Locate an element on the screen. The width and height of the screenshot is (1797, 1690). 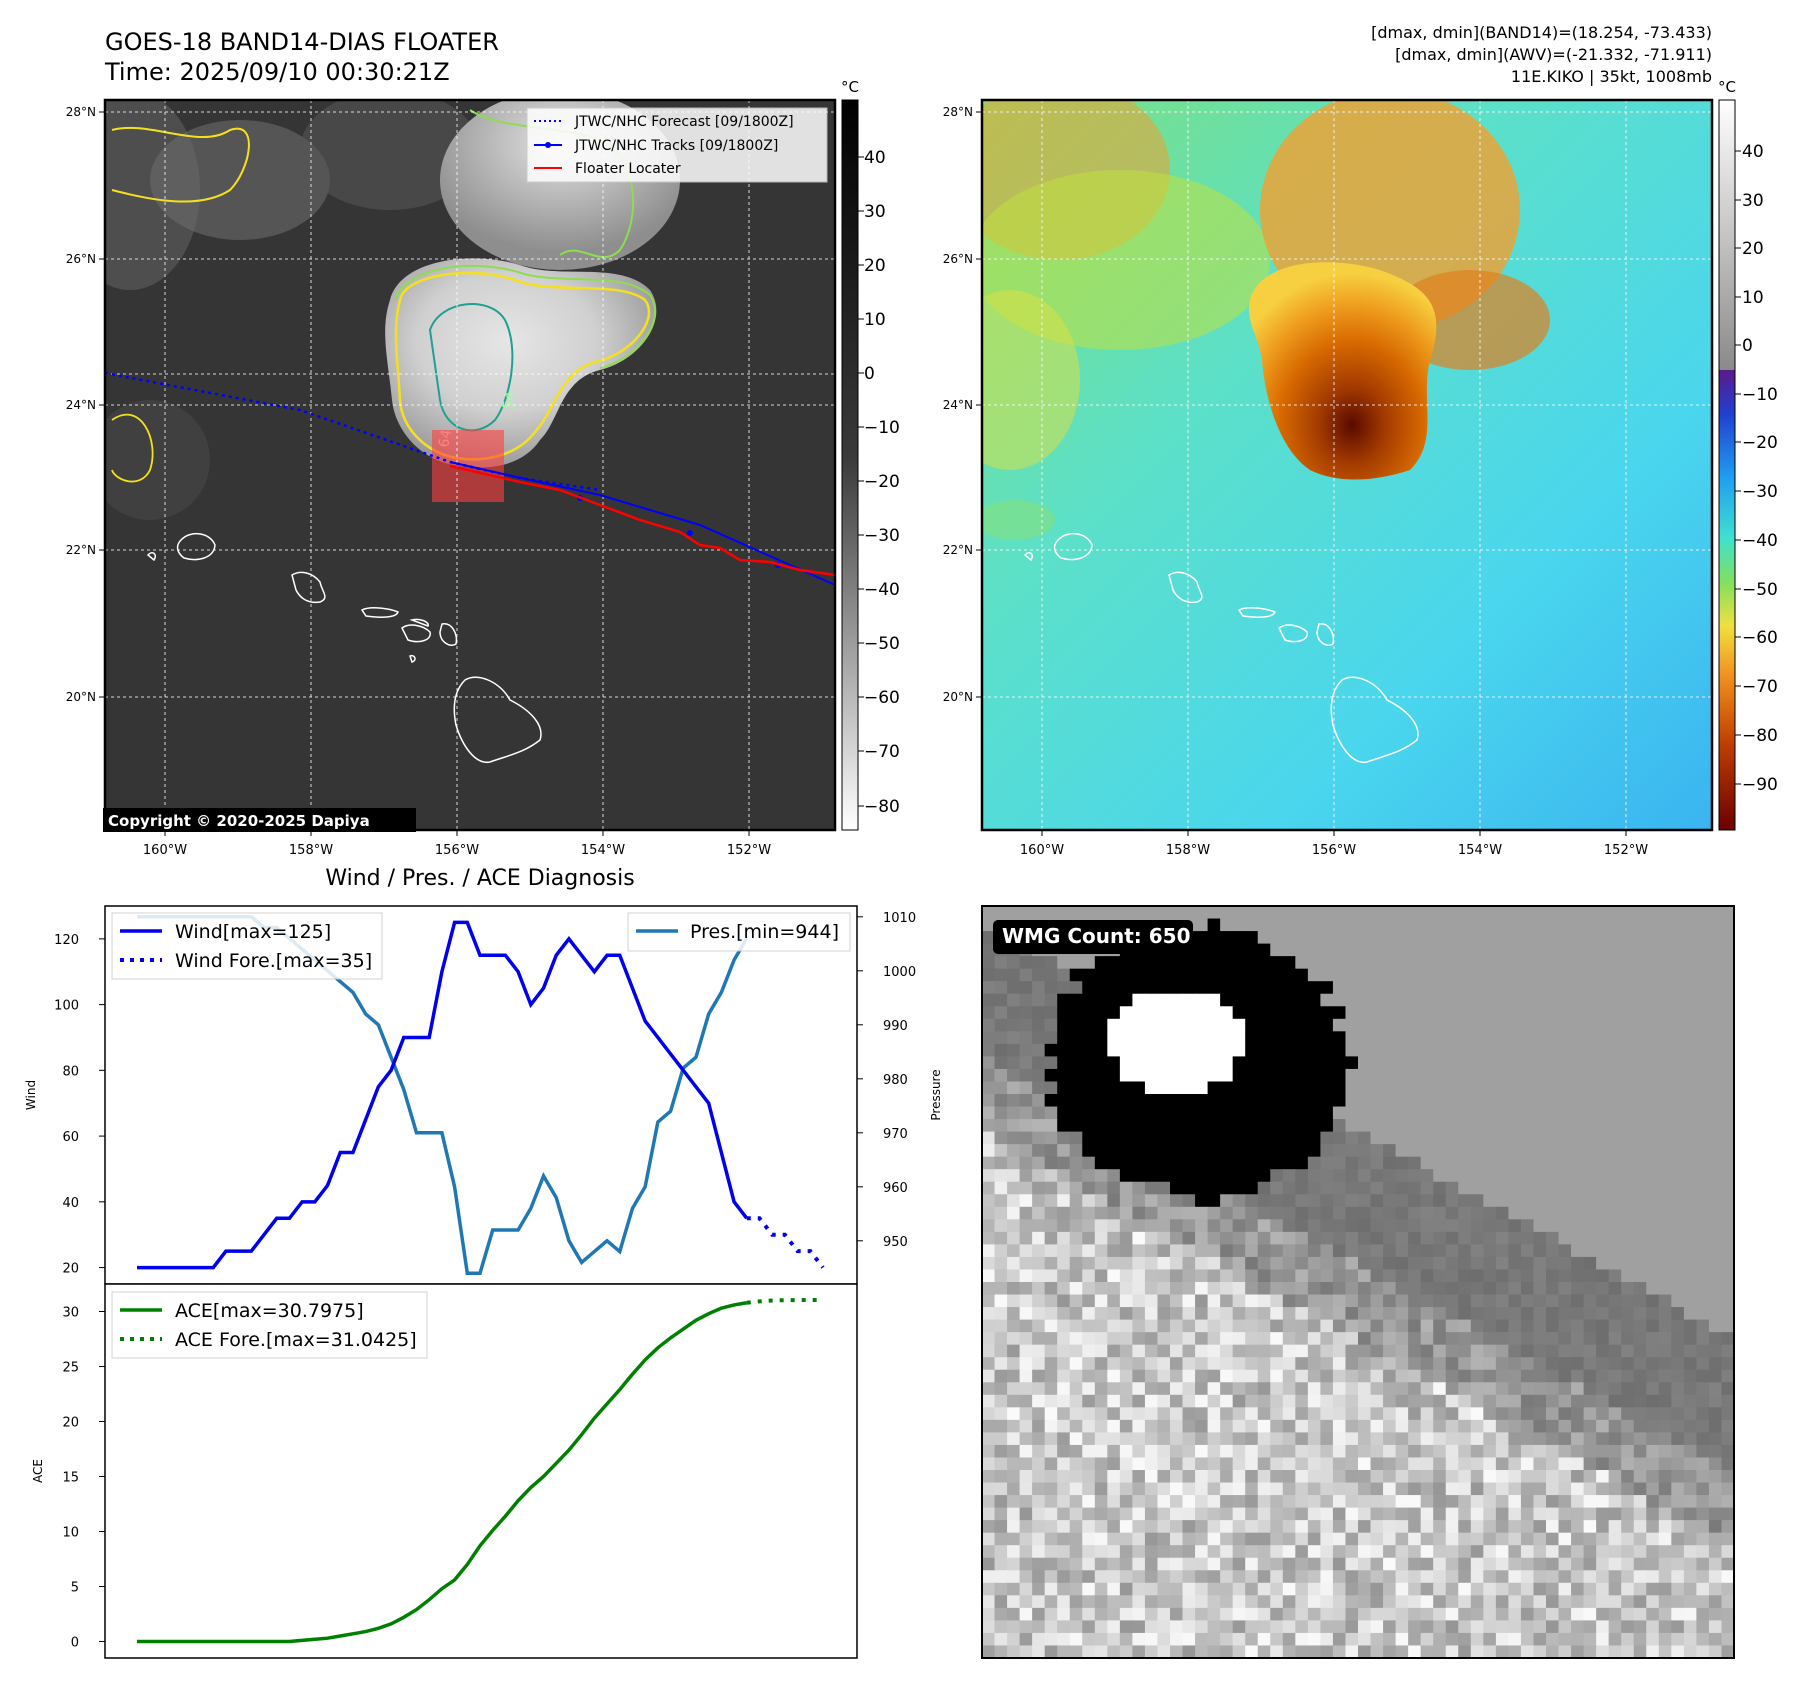
ir-colorbar-tick: −30 is located at coordinates (882, 536).